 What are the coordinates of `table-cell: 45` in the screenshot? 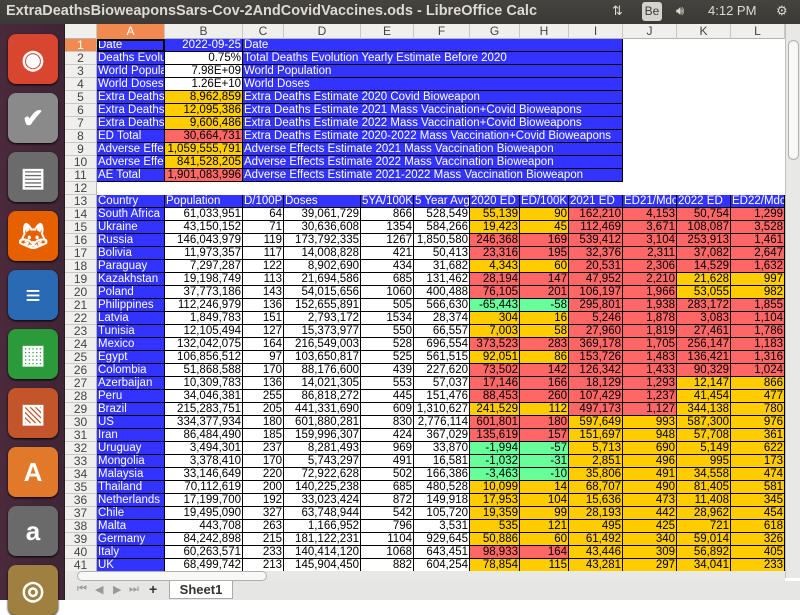 It's located at (544, 227).